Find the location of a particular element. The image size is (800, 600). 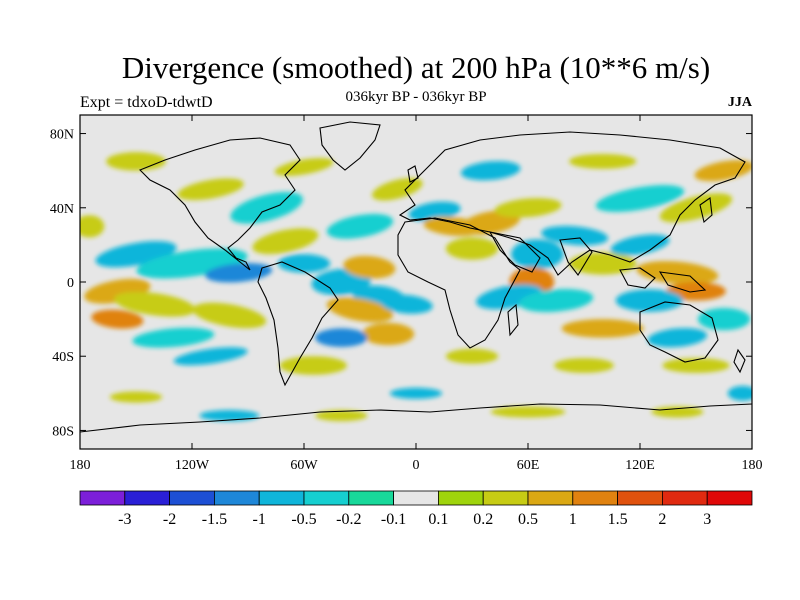

colorbar-label: -3 is located at coordinates (124, 519).